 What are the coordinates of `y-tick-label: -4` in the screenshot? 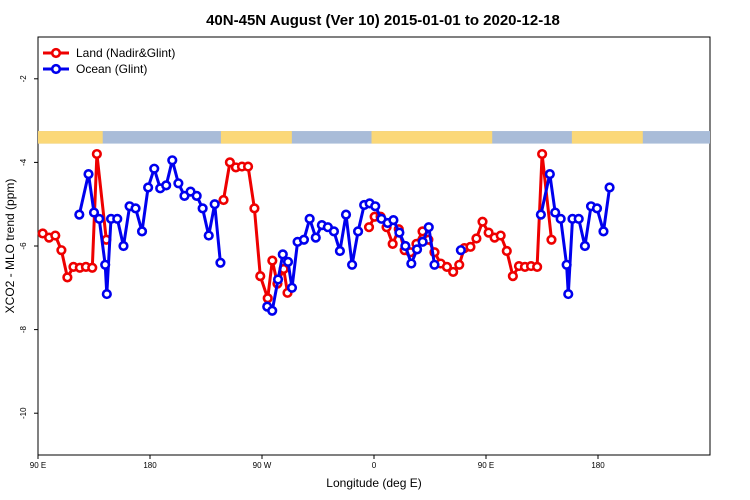 It's located at (23, 162).